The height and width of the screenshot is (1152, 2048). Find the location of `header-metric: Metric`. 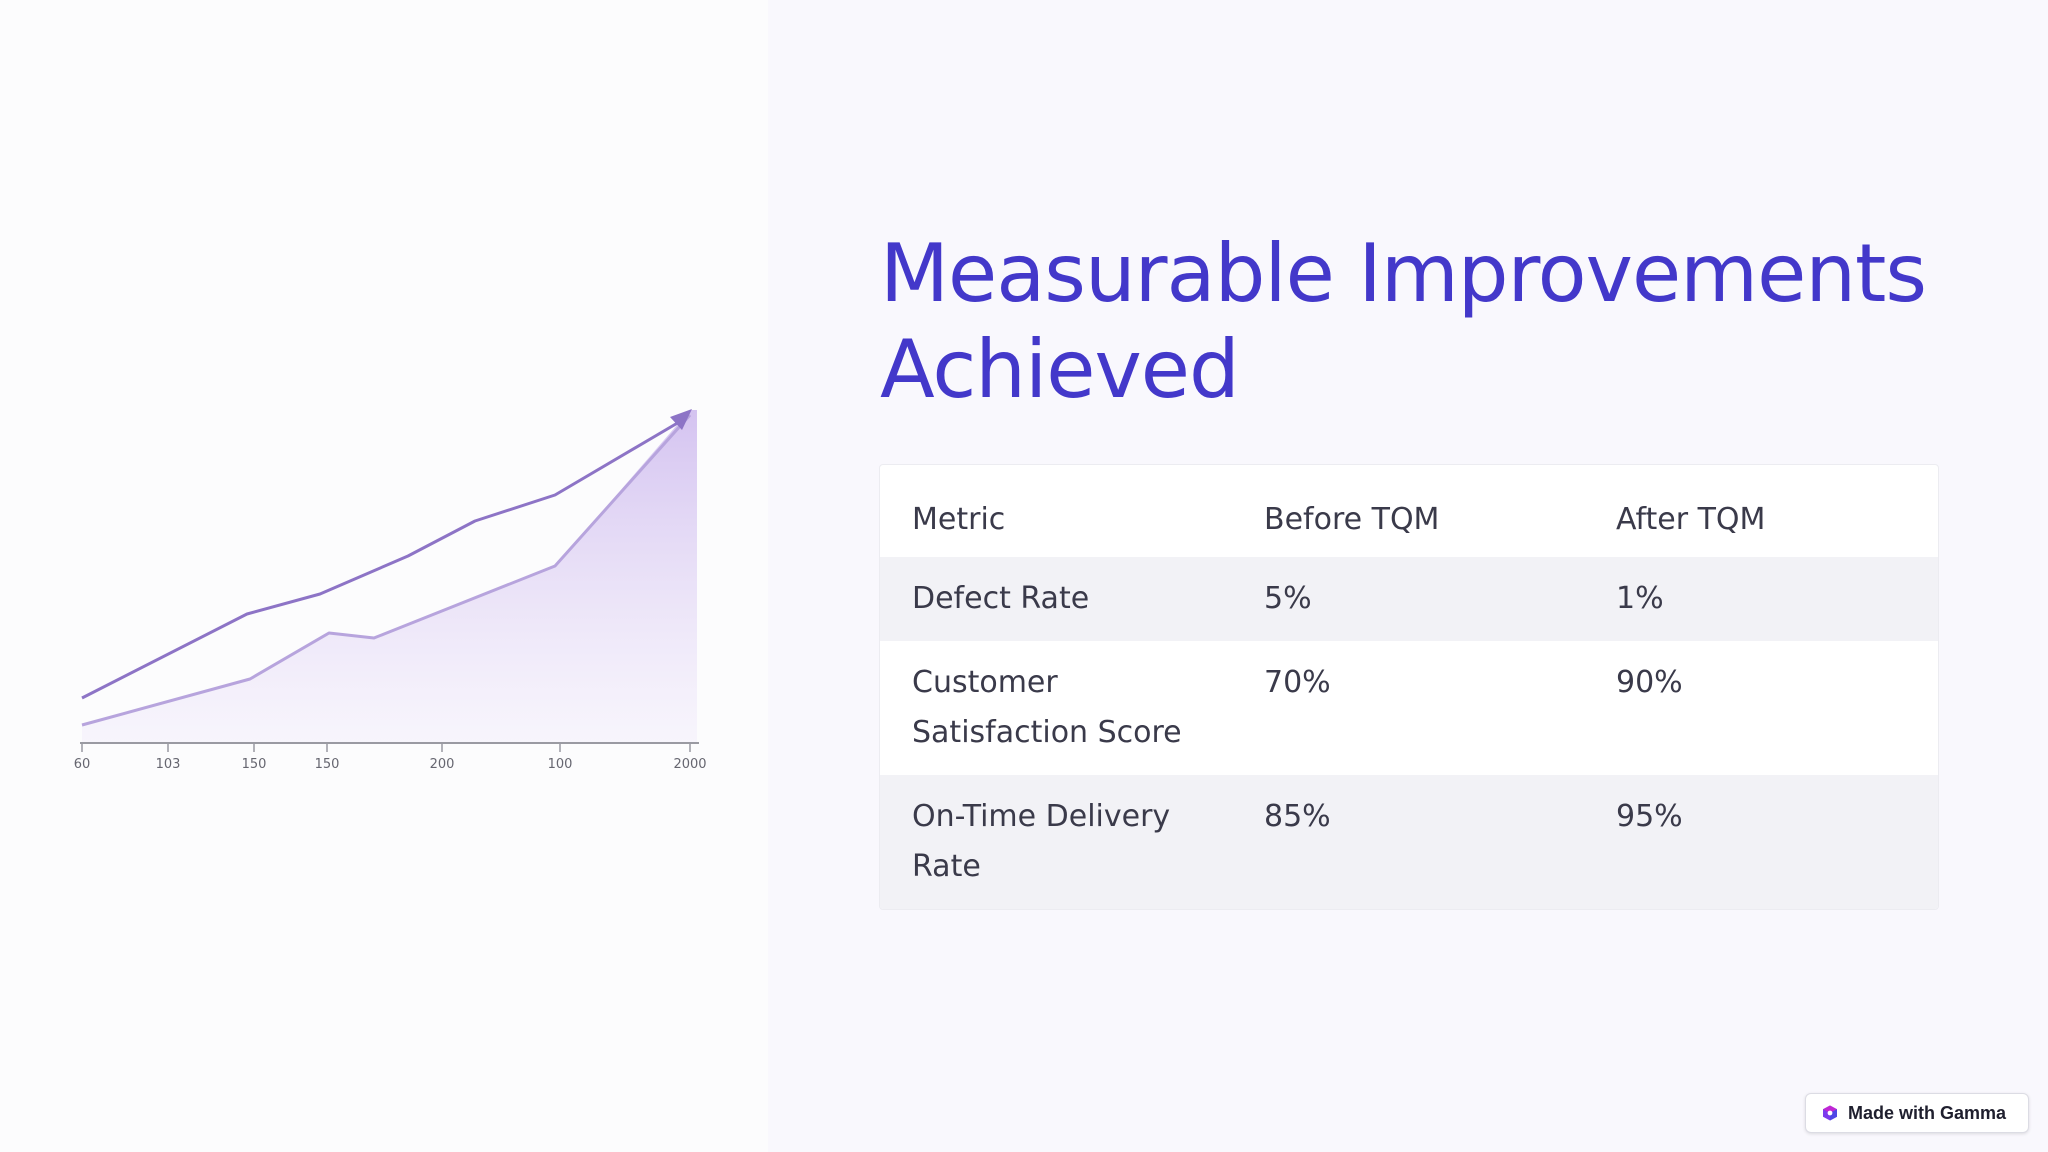

header-metric: Metric is located at coordinates (959, 519).